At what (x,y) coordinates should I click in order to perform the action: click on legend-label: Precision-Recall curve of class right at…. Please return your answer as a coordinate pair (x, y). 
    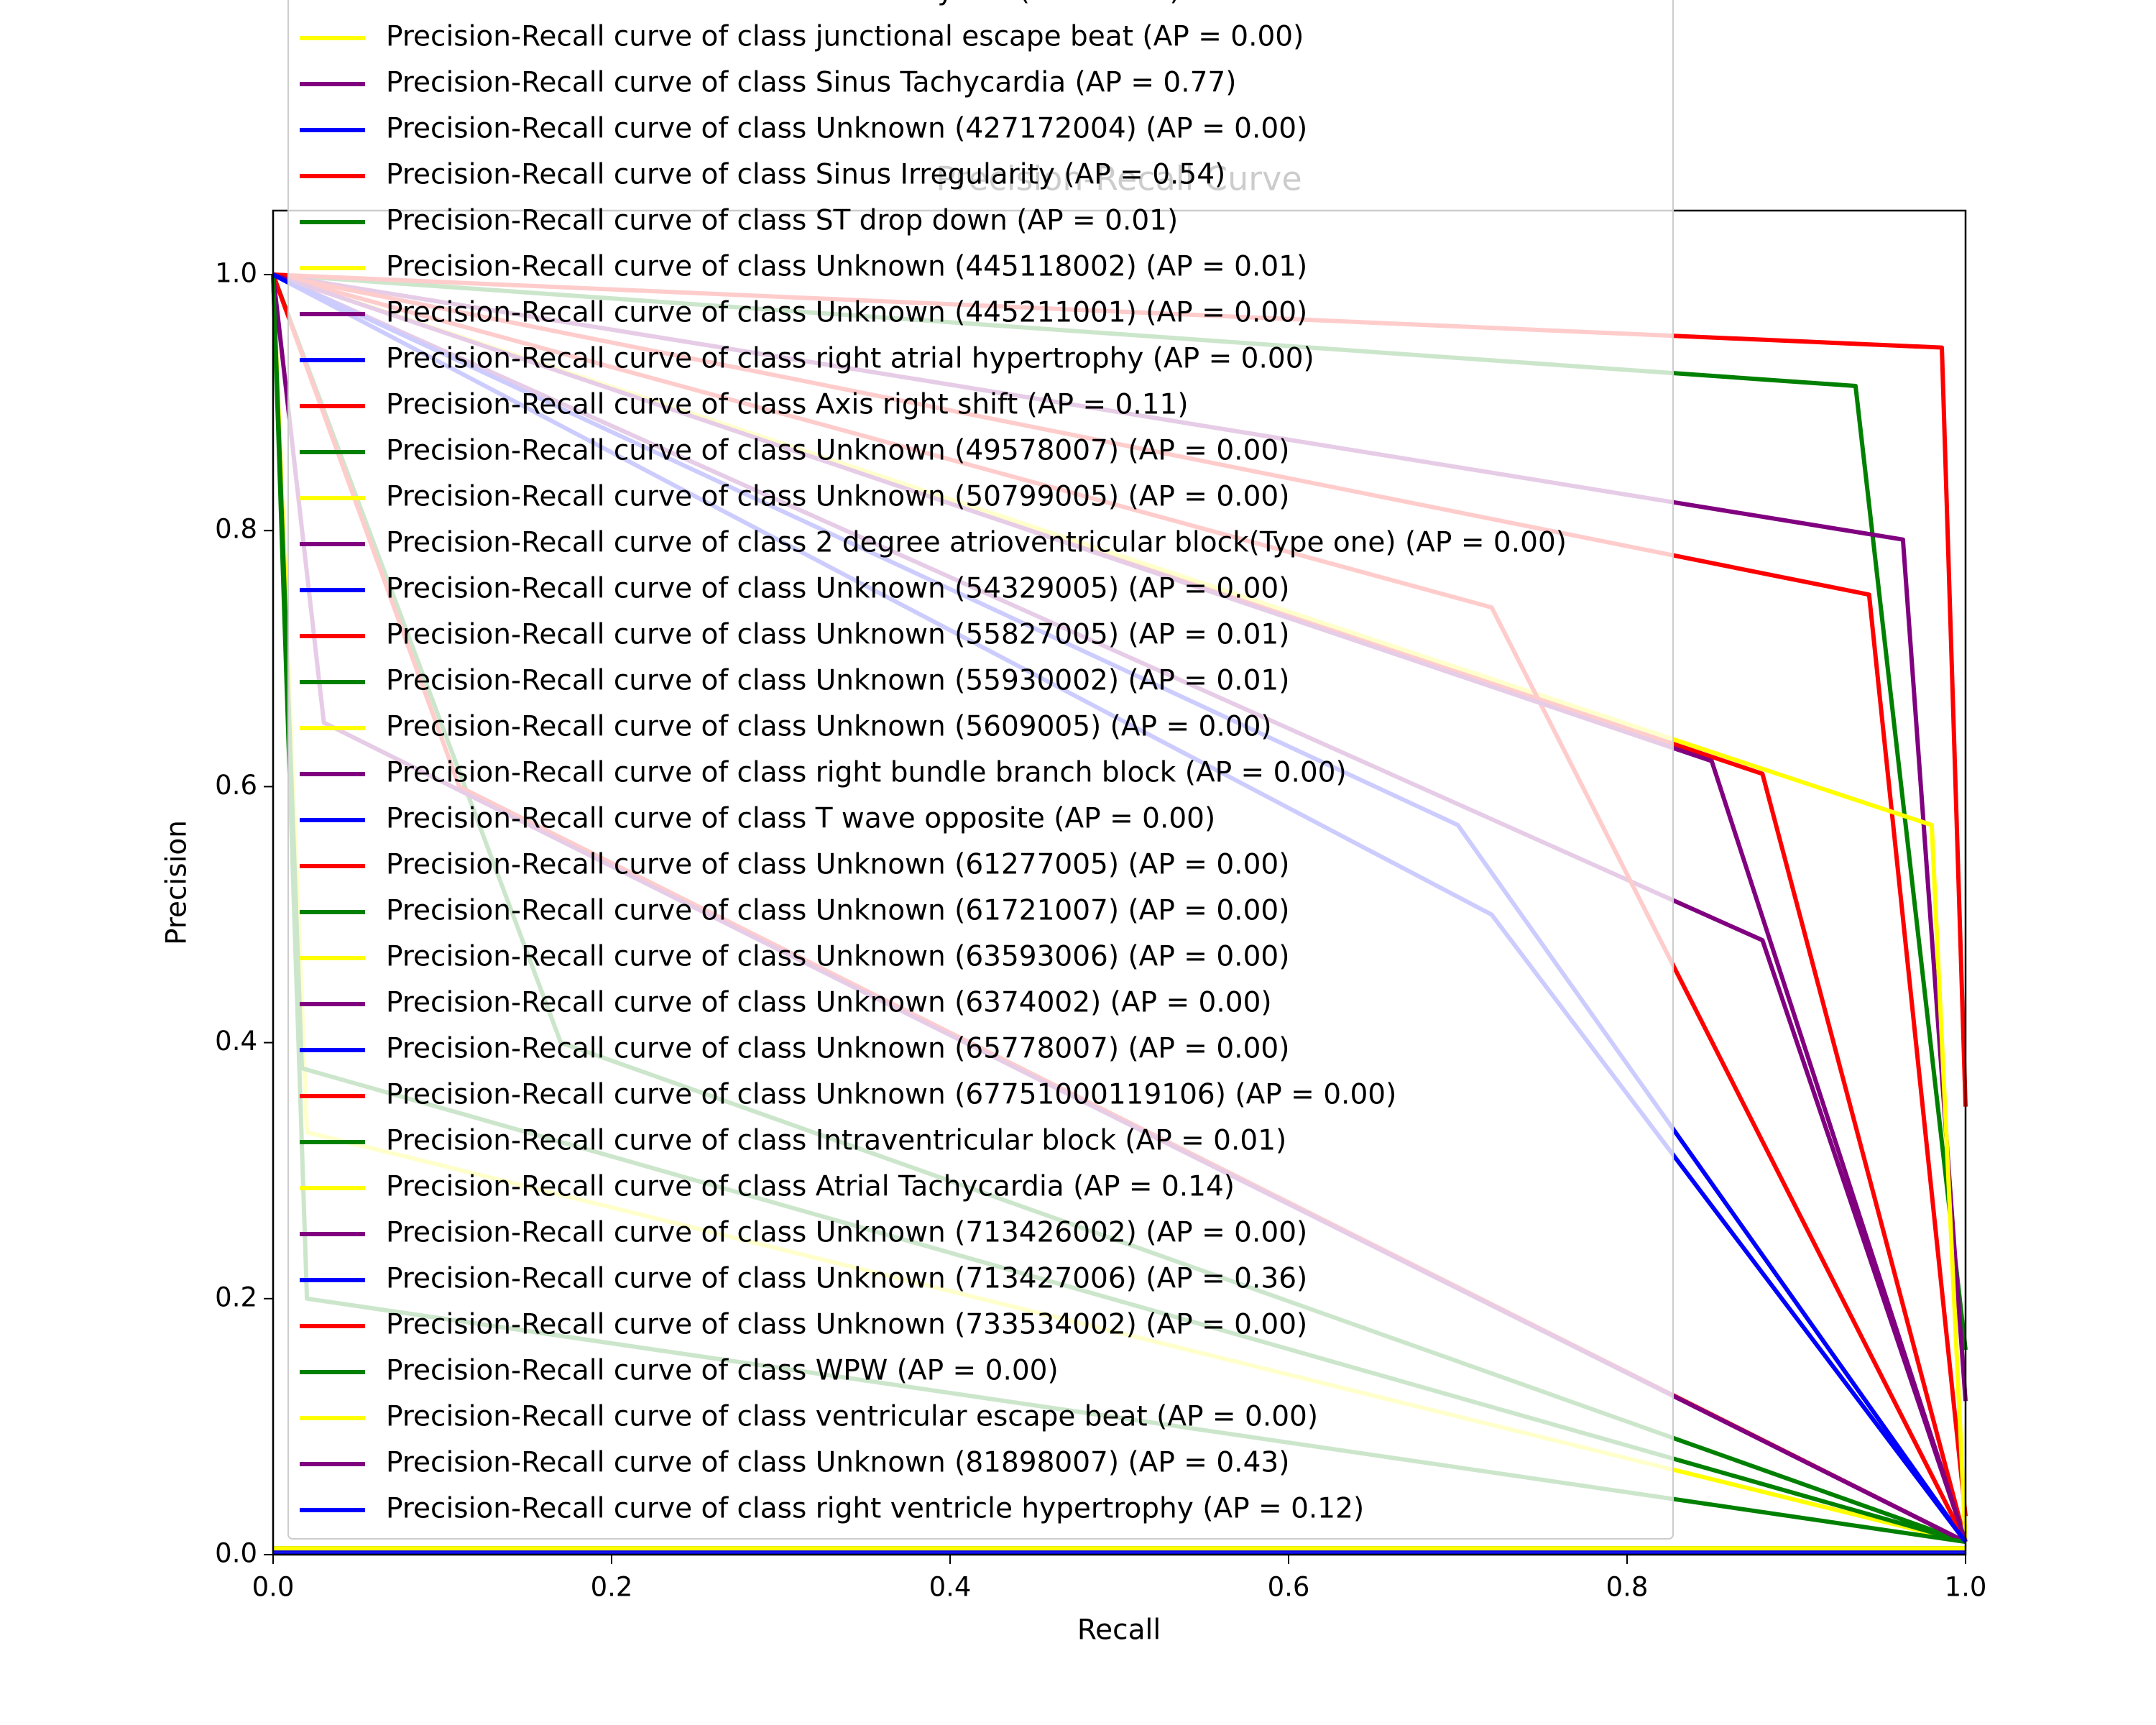
    Looking at the image, I should click on (850, 359).